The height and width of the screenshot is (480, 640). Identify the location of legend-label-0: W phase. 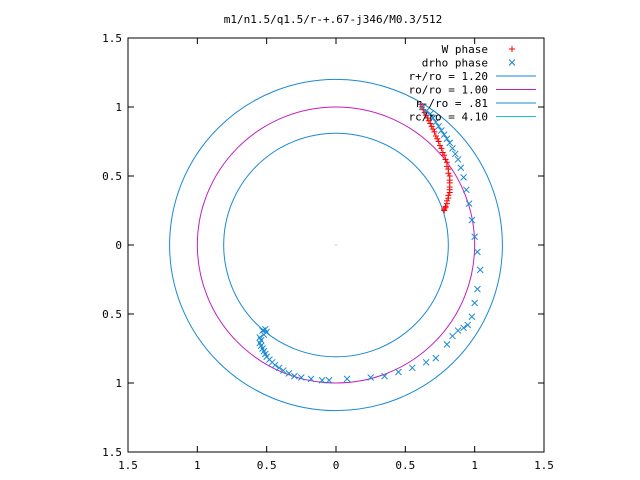
(465, 49).